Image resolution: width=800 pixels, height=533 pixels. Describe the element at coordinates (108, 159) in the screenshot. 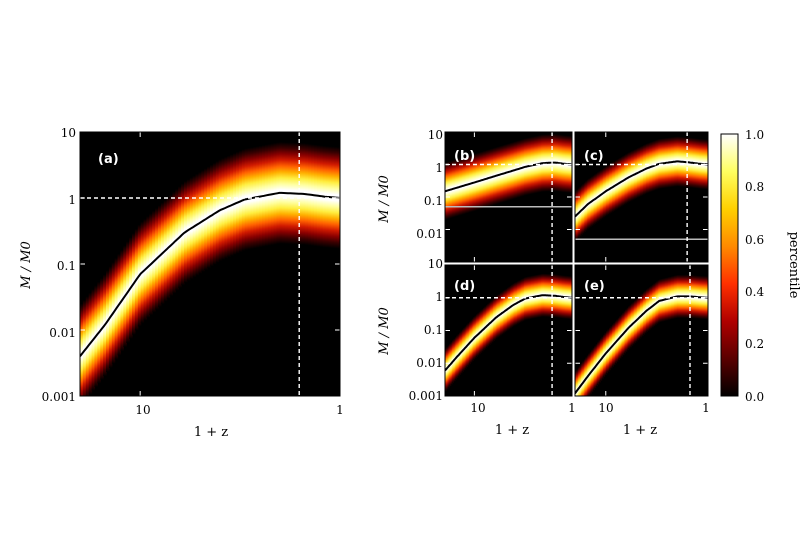

I see `panel-a-label: (a)` at that location.